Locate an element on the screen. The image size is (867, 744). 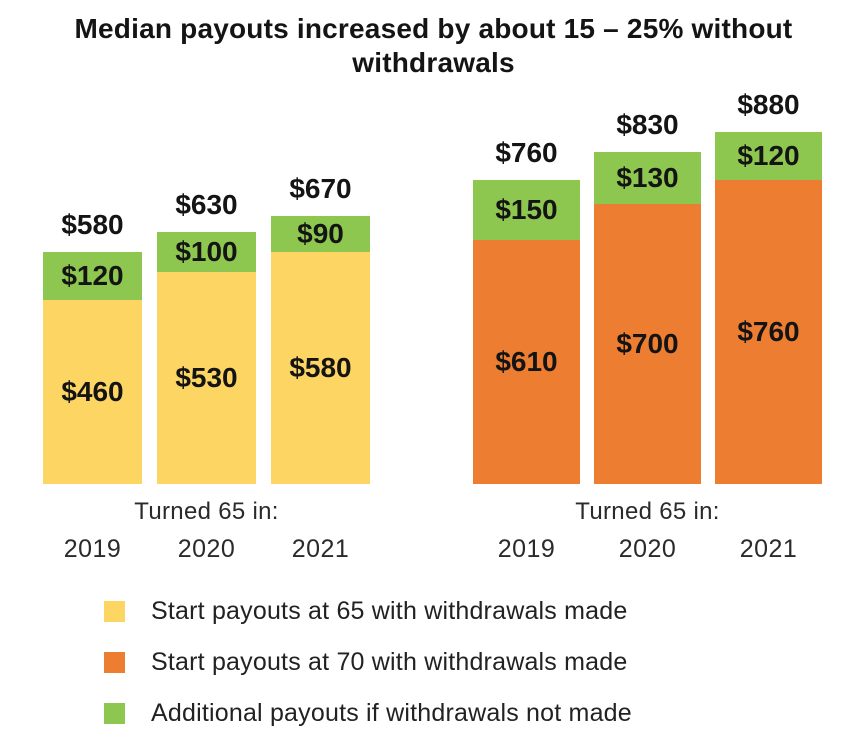
base-segment: $700 is located at coordinates (647, 344).